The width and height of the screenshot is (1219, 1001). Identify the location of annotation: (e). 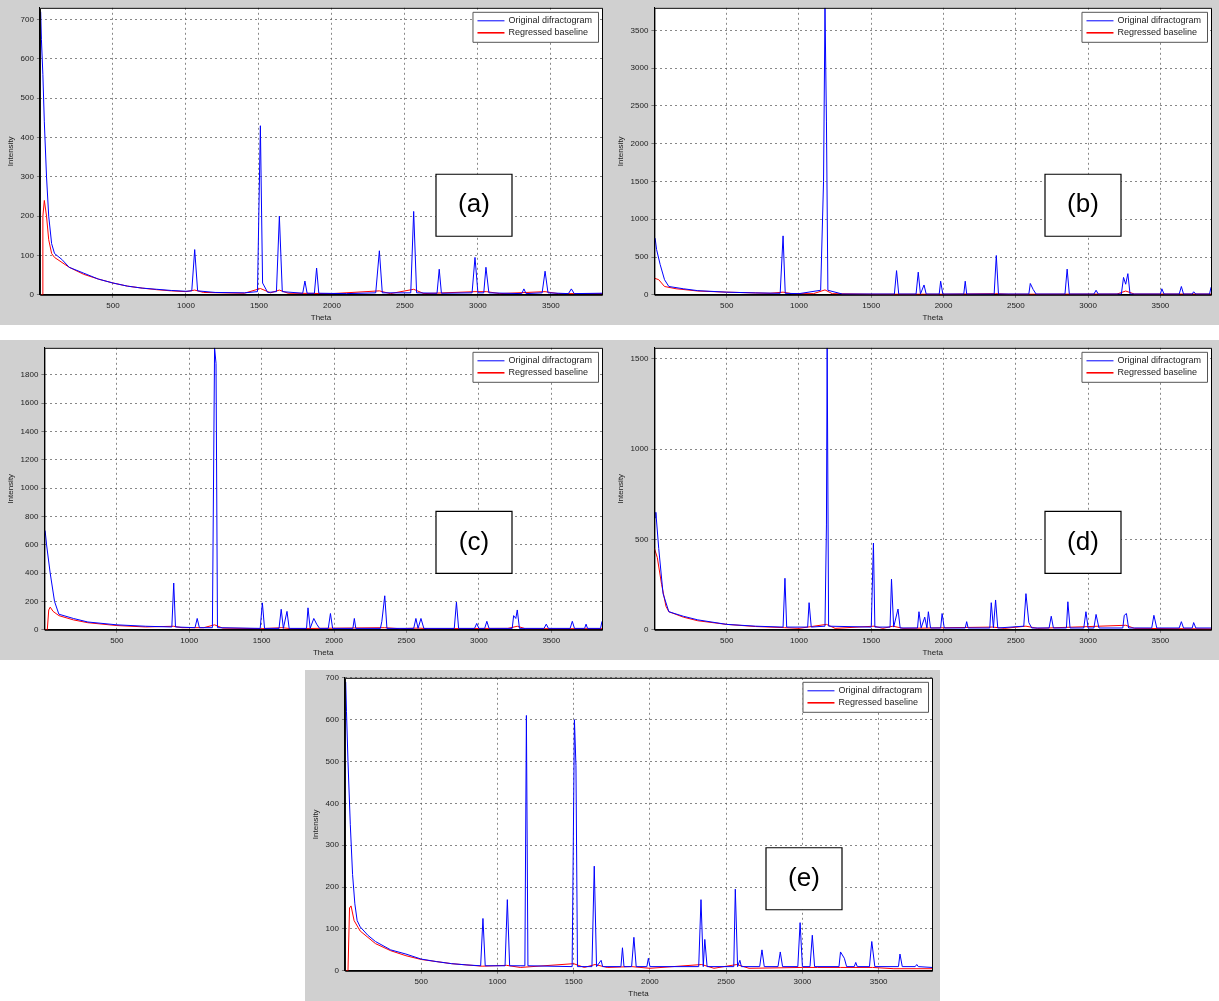
(804, 876).